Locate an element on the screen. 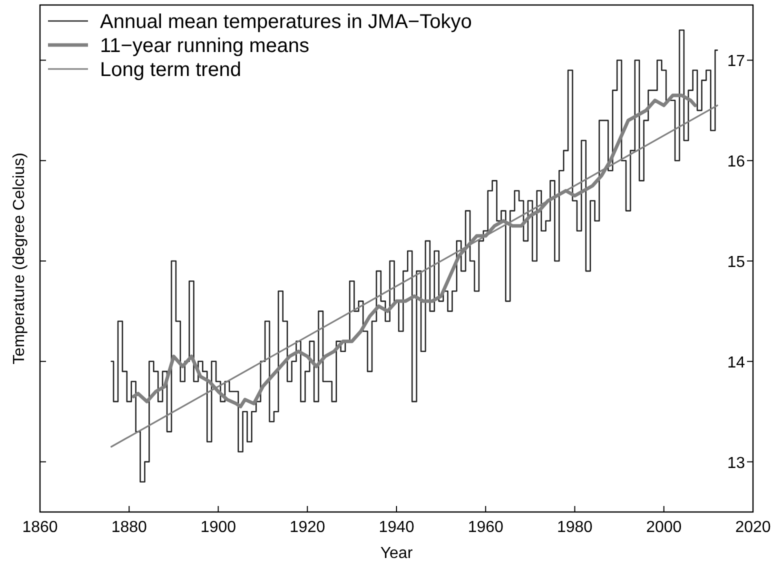 The width and height of the screenshot is (778, 566). y-tick-label: 17 is located at coordinates (736, 61).